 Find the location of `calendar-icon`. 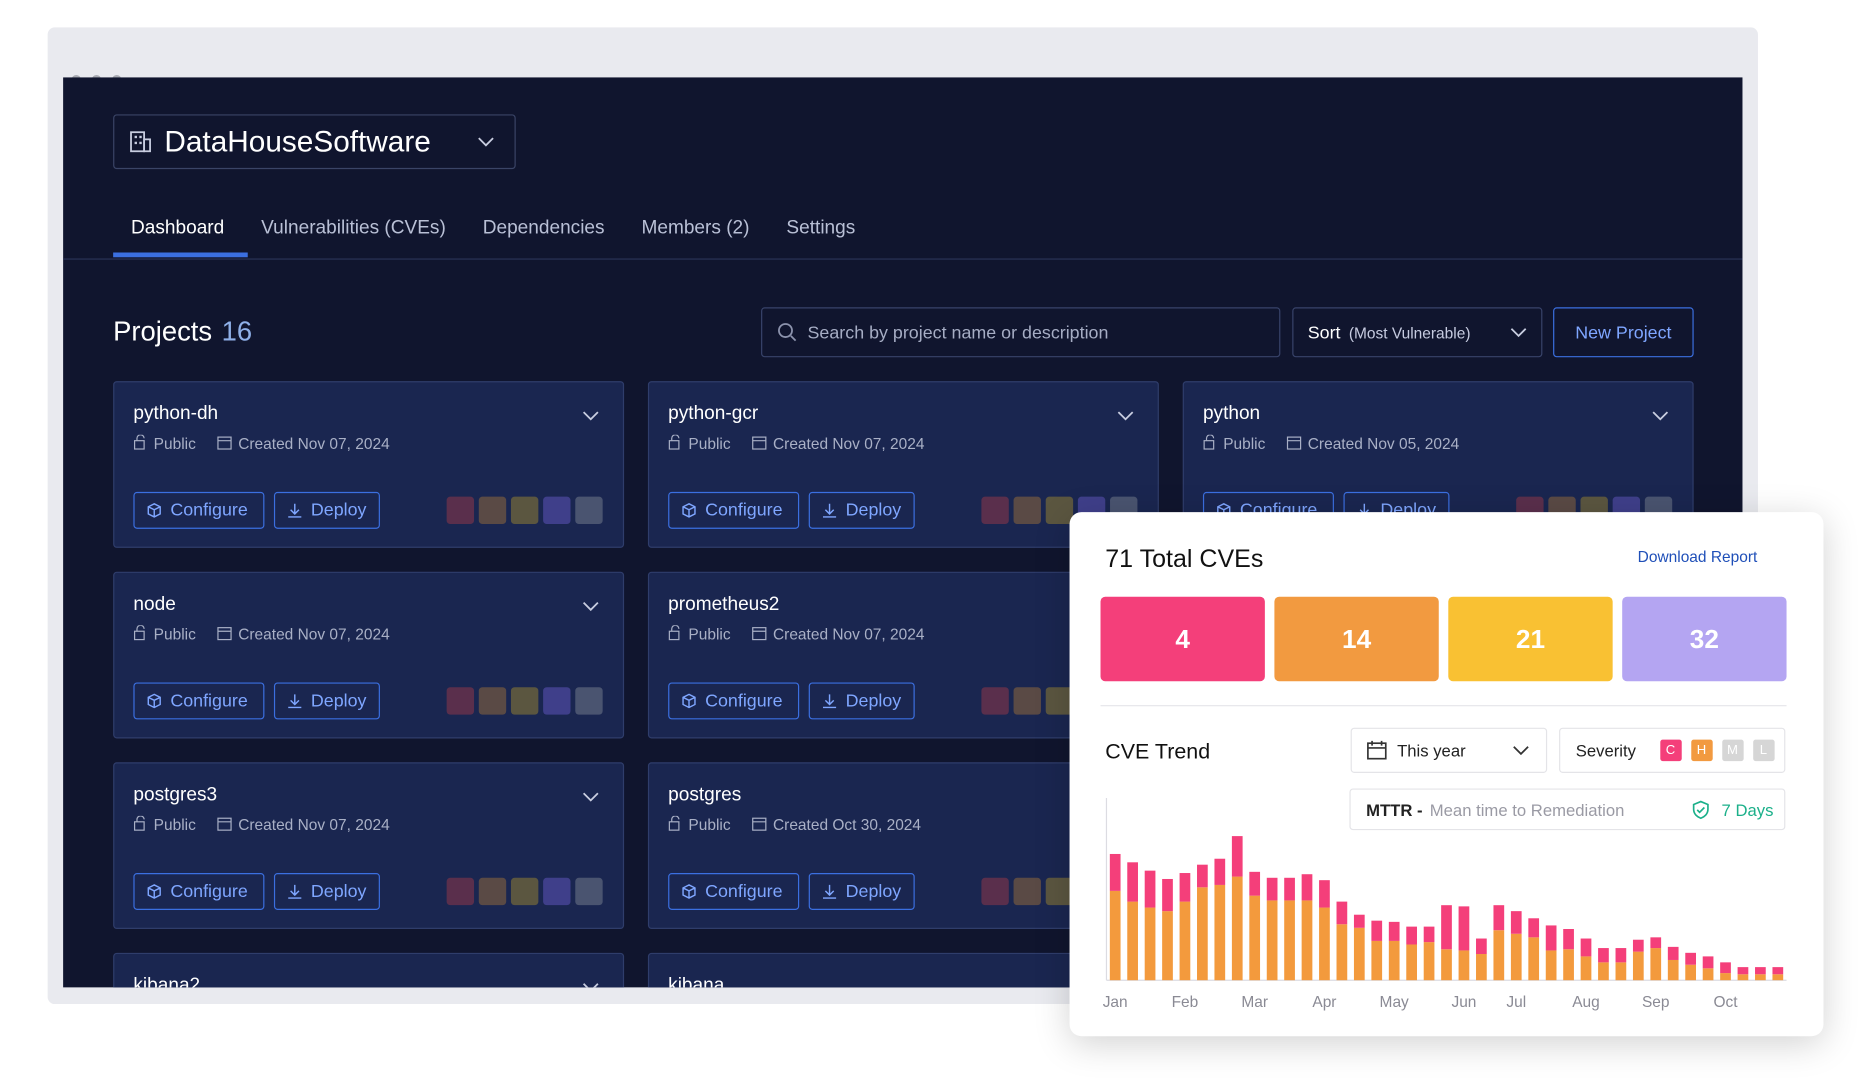

calendar-icon is located at coordinates (1377, 750).